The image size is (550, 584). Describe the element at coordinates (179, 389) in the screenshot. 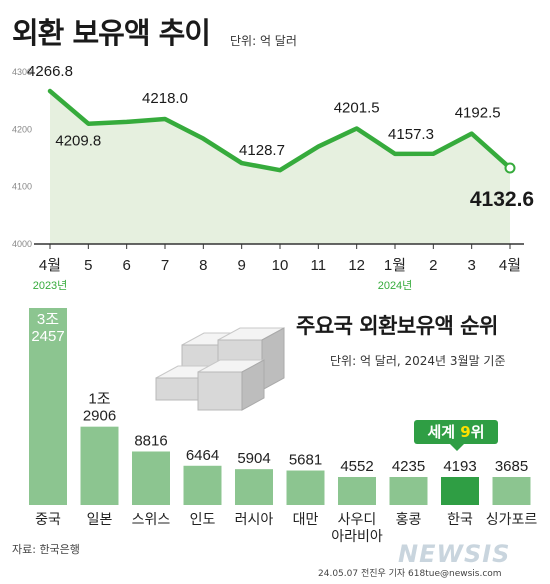

I see `money-block-3-front` at that location.